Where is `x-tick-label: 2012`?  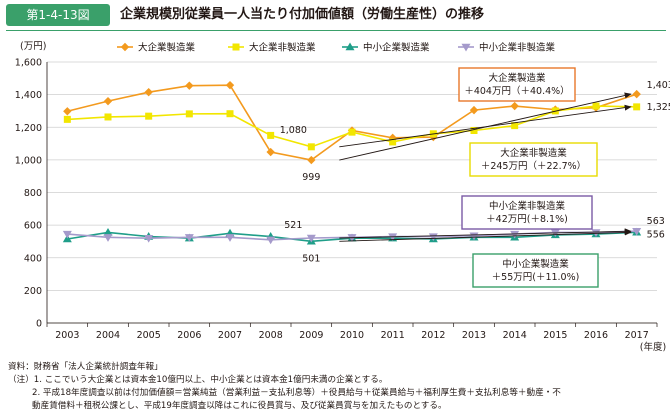 x-tick-label: 2012 is located at coordinates (433, 335).